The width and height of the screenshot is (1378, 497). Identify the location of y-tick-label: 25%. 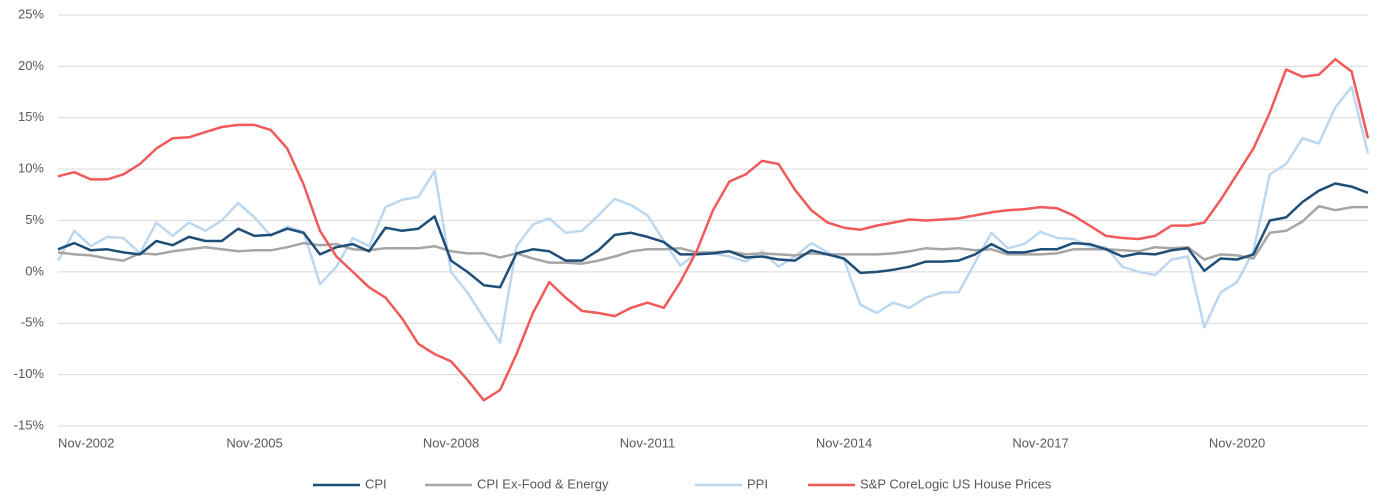
(31, 13).